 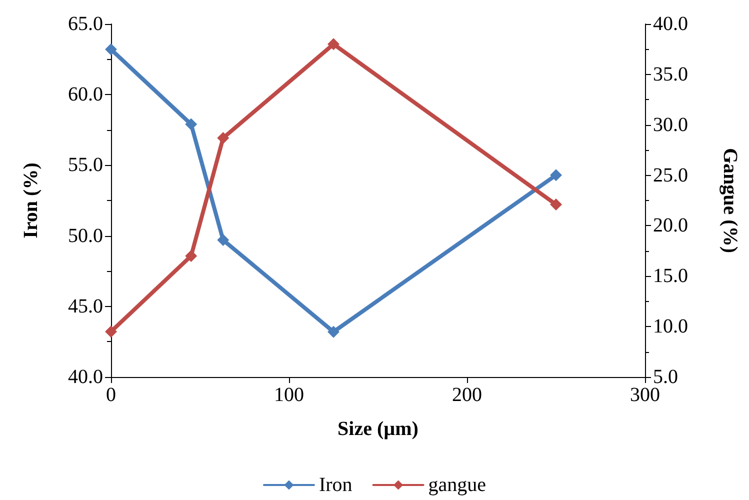 What do you see at coordinates (85, 24) in the screenshot?
I see `y-tick-label: 65.0` at bounding box center [85, 24].